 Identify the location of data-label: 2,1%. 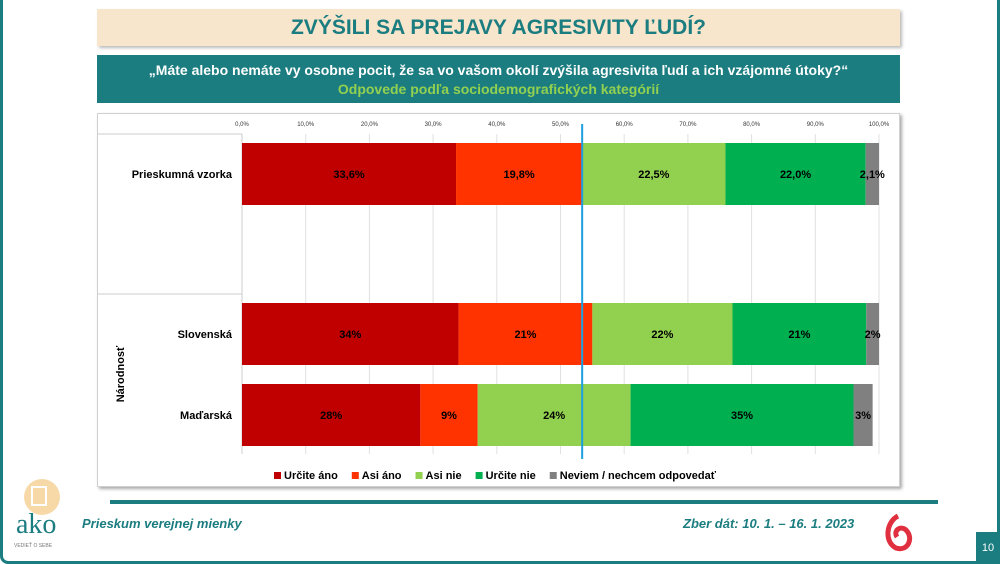
(872, 175).